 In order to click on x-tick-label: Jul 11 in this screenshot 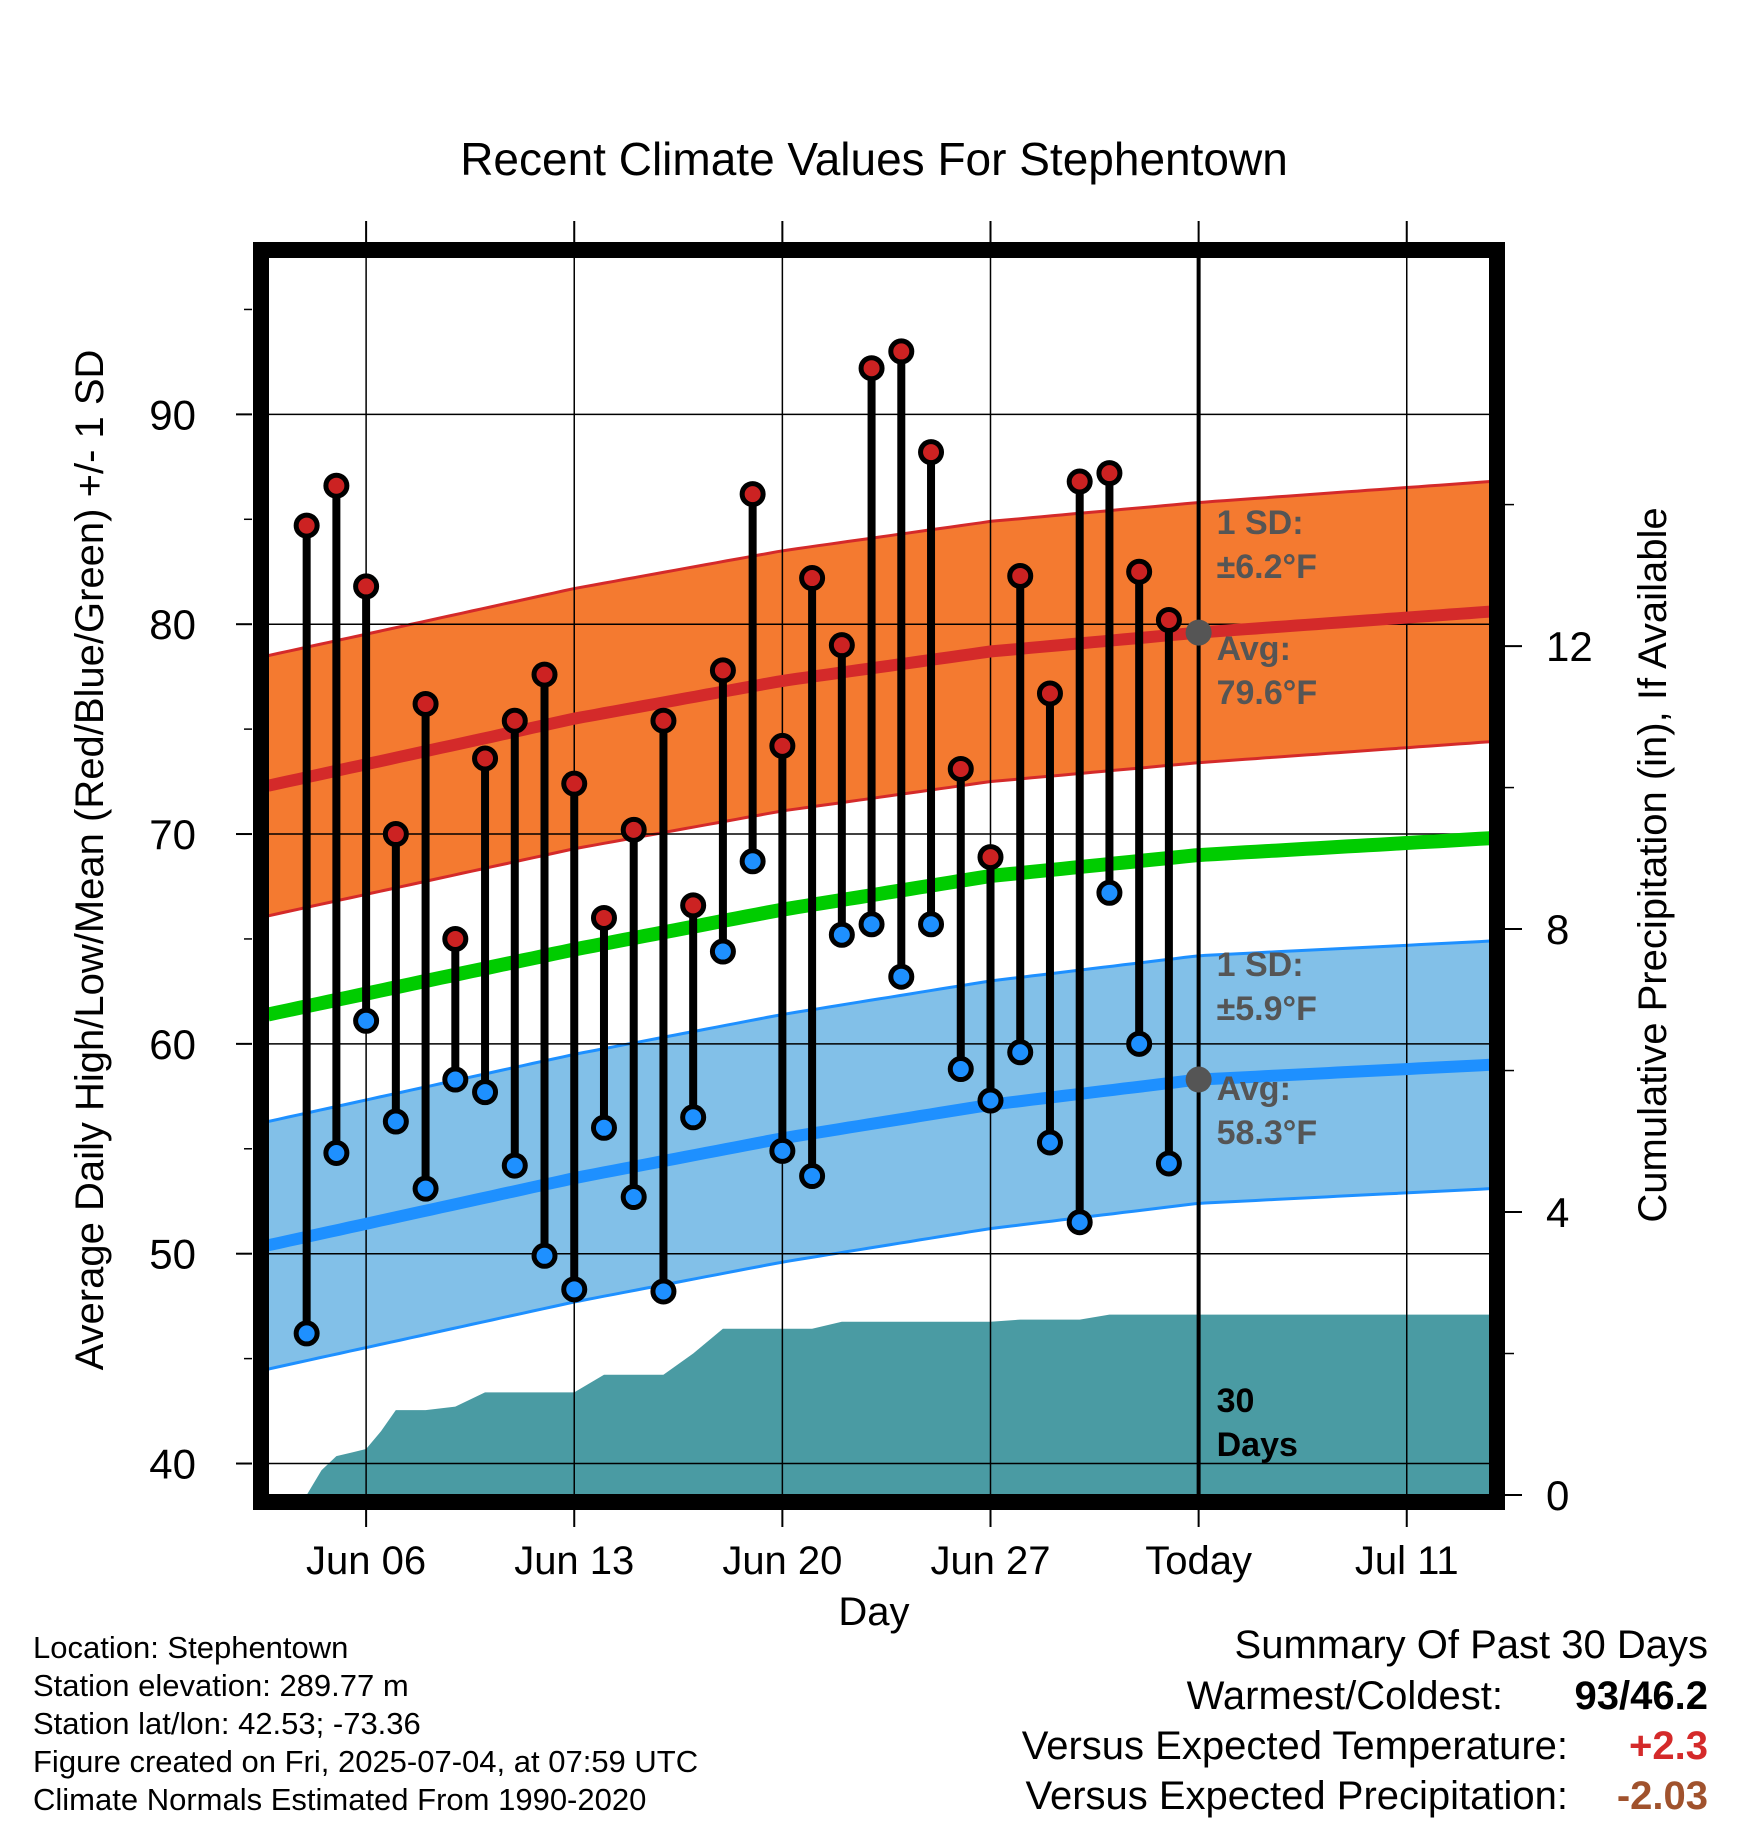, I will do `click(1407, 1561)`.